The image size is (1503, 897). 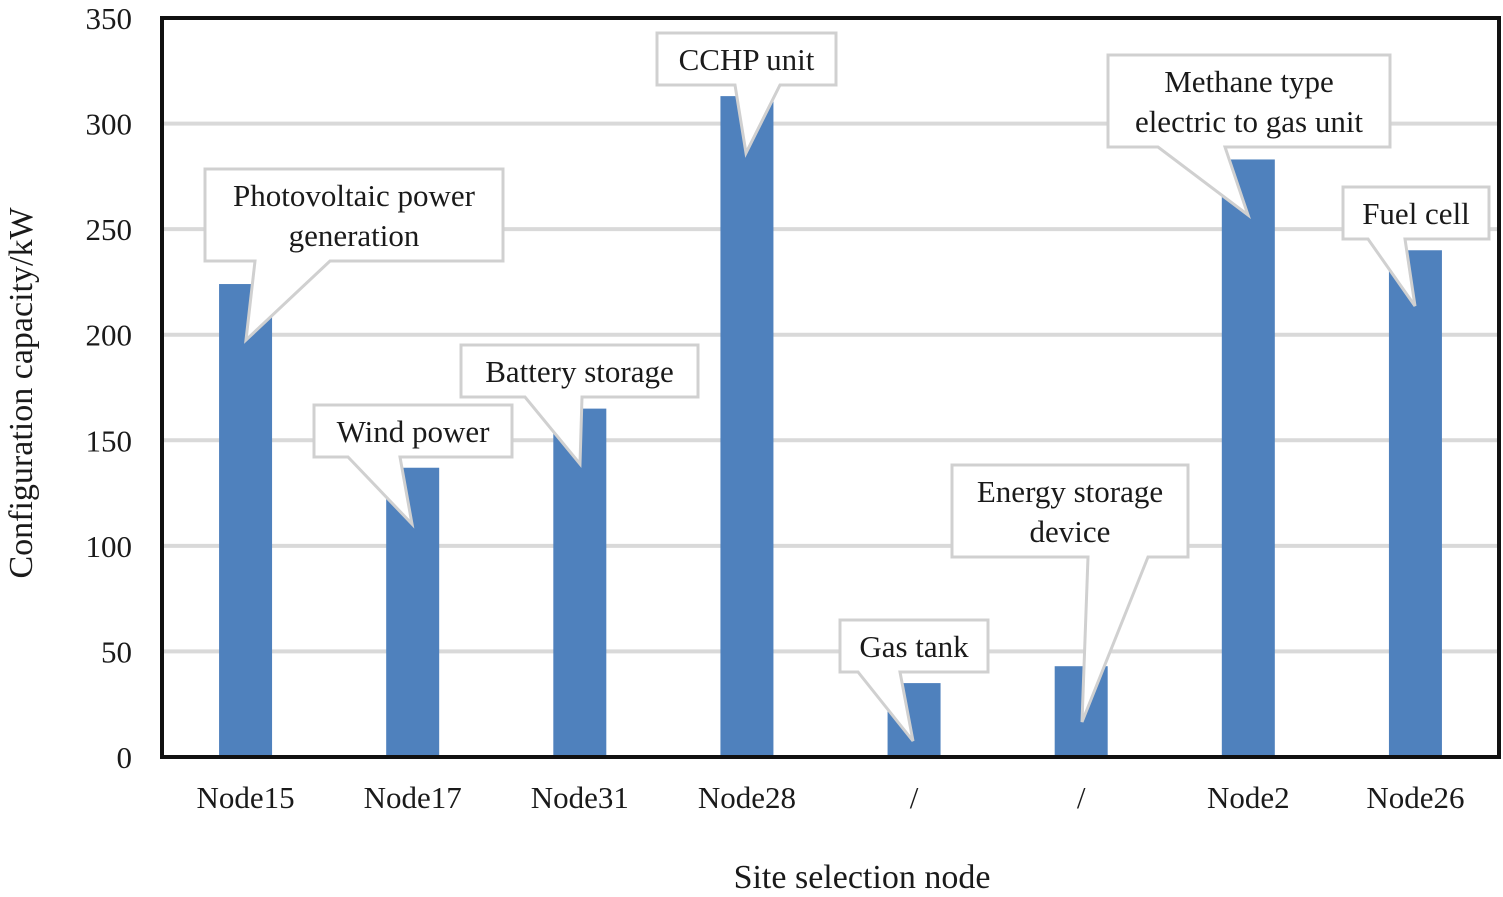 I want to click on callout: Battery storage, so click(x=579, y=406).